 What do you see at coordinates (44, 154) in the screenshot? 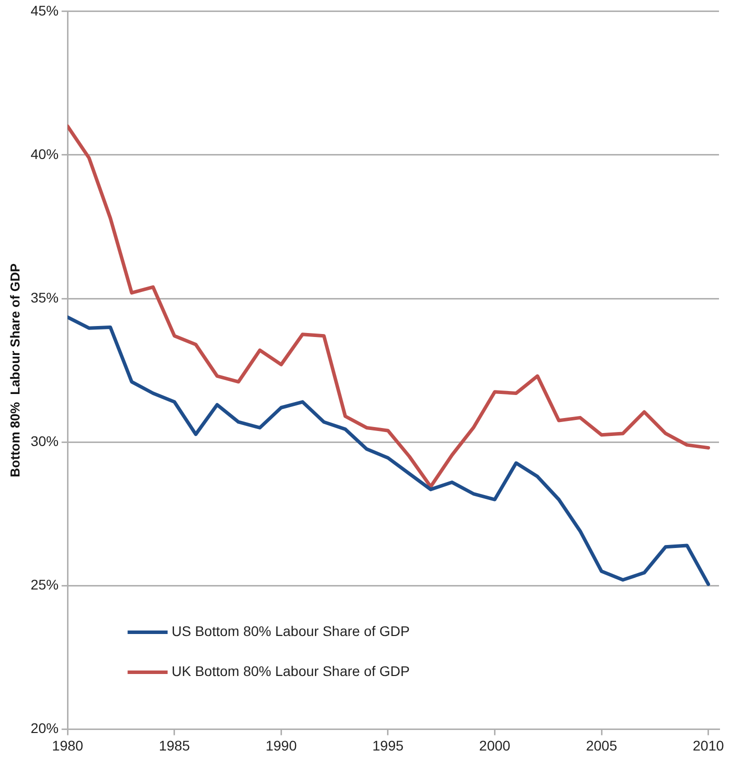
I see `y-tick-label: 40%` at bounding box center [44, 154].